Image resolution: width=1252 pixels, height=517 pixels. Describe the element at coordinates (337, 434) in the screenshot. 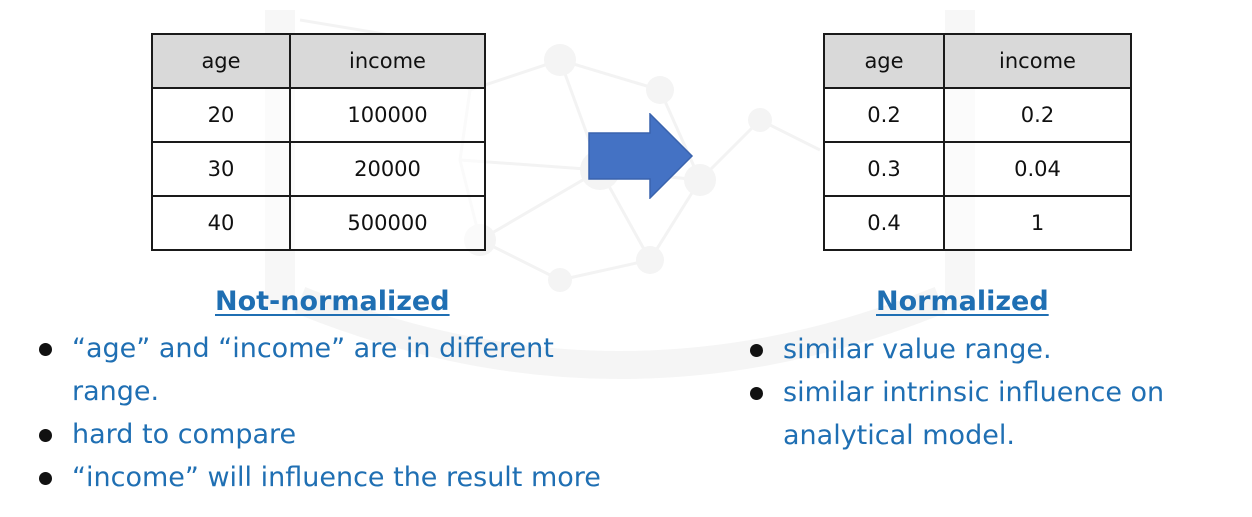

I see `list-item: hard to compare` at that location.